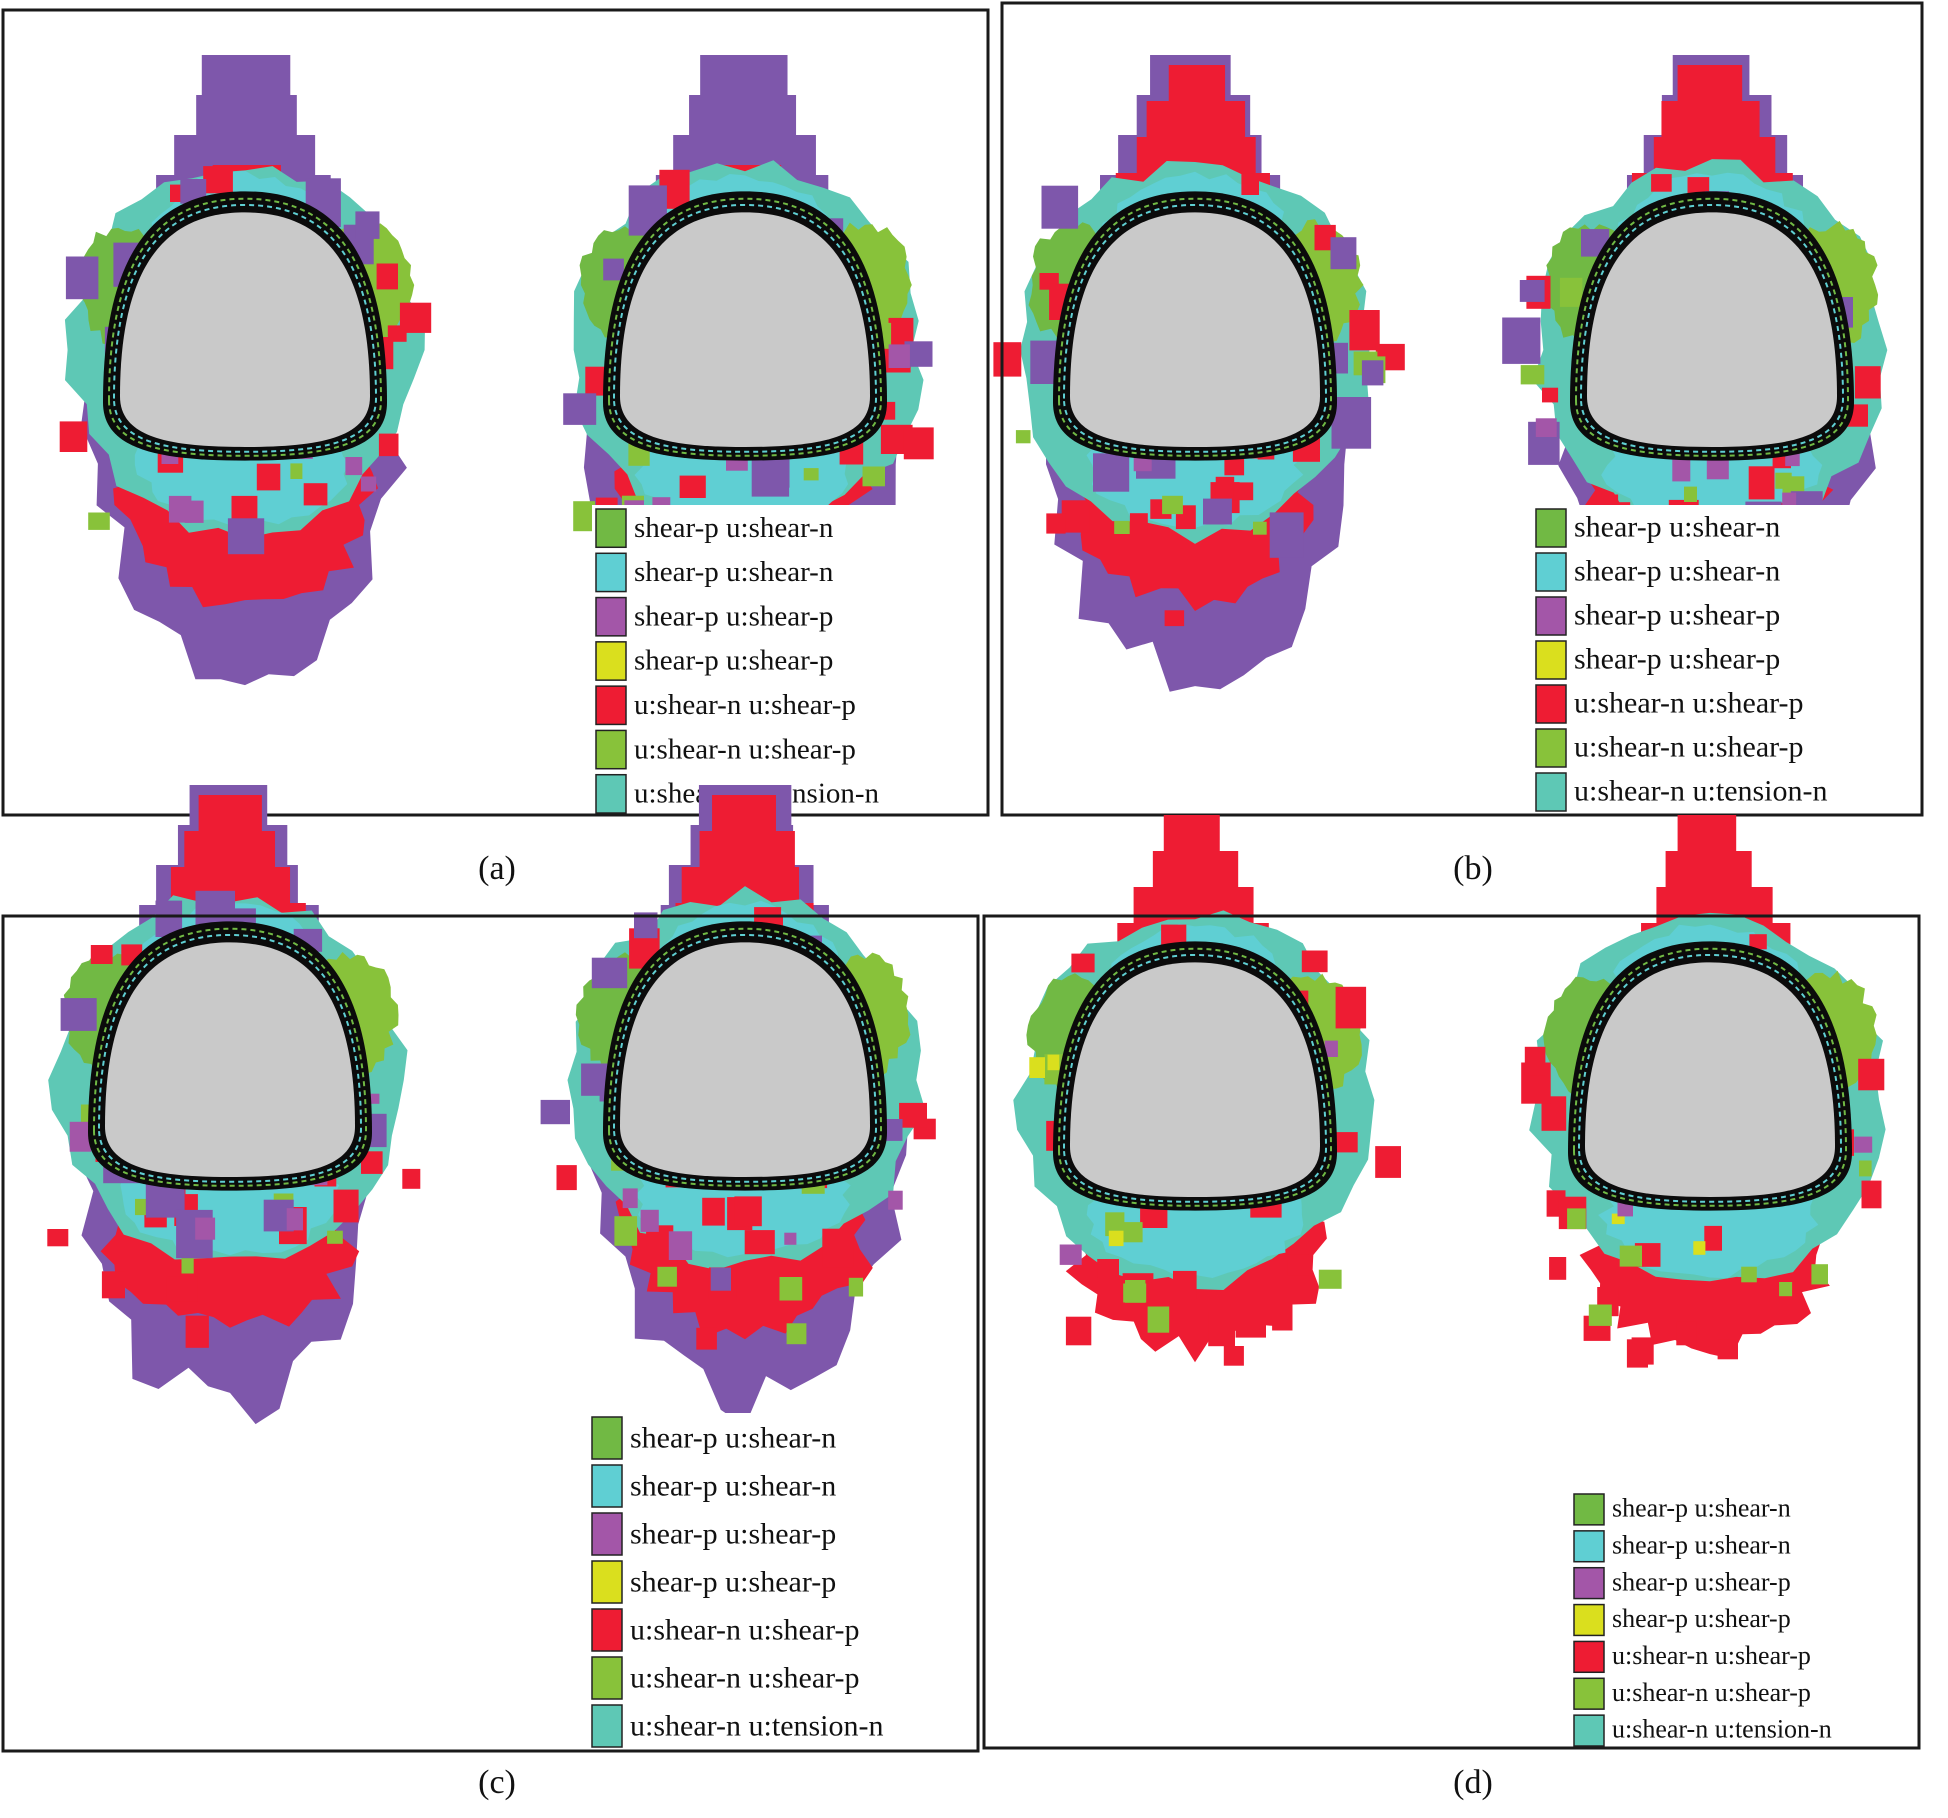 This screenshot has width=1948, height=1818. Describe the element at coordinates (497, 1782) in the screenshot. I see `caption-c: (c)` at that location.